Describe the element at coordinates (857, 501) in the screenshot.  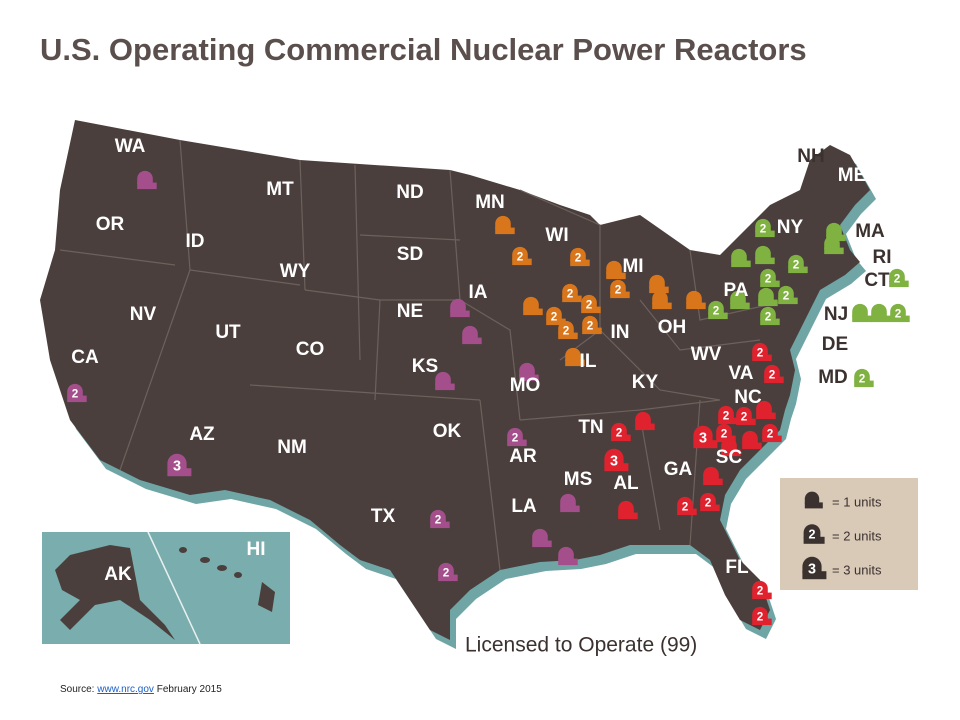
I see `legend-label: = 1 units` at that location.